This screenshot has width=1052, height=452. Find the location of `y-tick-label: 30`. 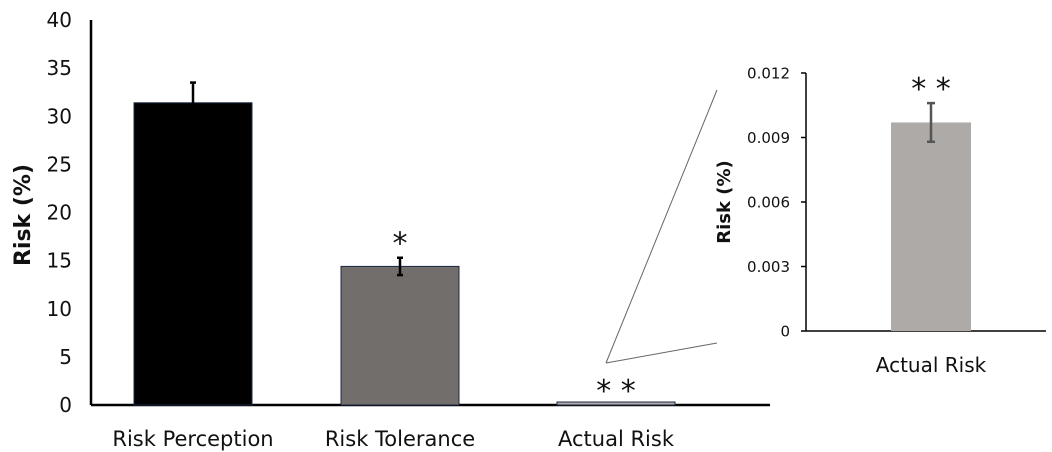

y-tick-label: 30 is located at coordinates (59, 116).